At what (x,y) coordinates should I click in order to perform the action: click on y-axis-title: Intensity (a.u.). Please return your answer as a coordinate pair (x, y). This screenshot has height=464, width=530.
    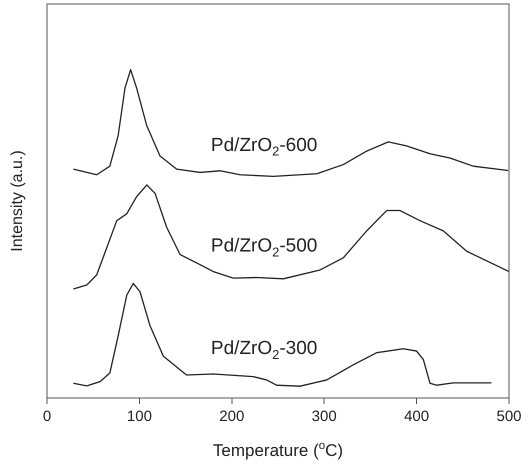
    Looking at the image, I should click on (17, 201).